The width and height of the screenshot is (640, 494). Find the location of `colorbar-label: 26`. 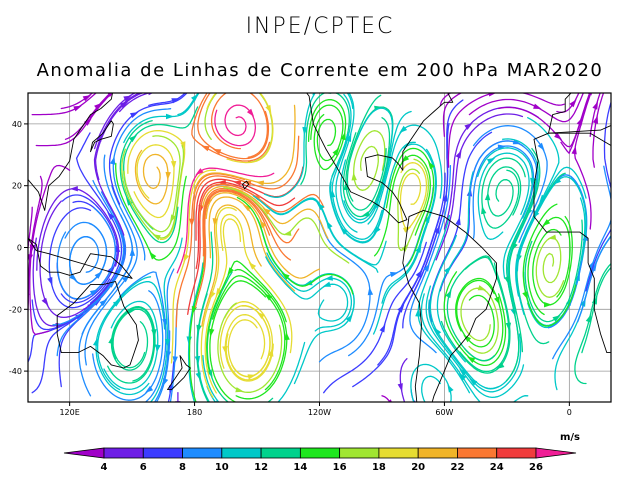

colorbar-label: 26 is located at coordinates (536, 467).